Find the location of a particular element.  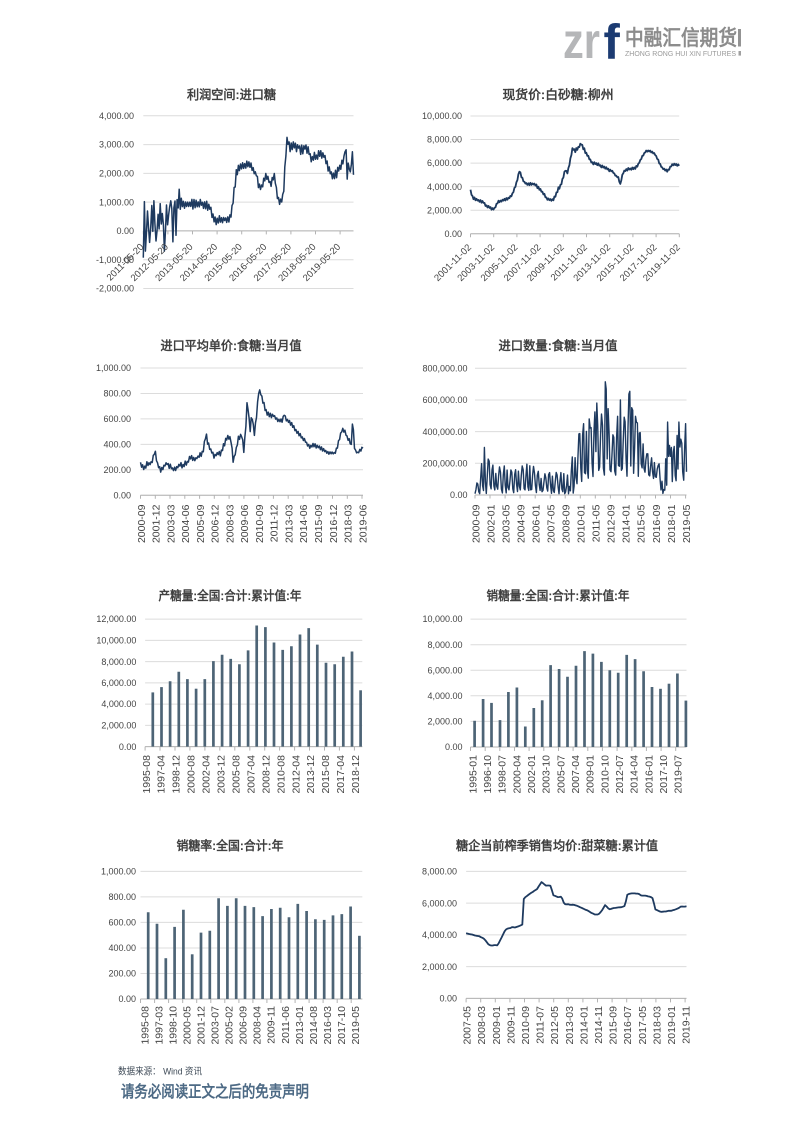

svg-text: 2010-01 is located at coordinates (582, 523).